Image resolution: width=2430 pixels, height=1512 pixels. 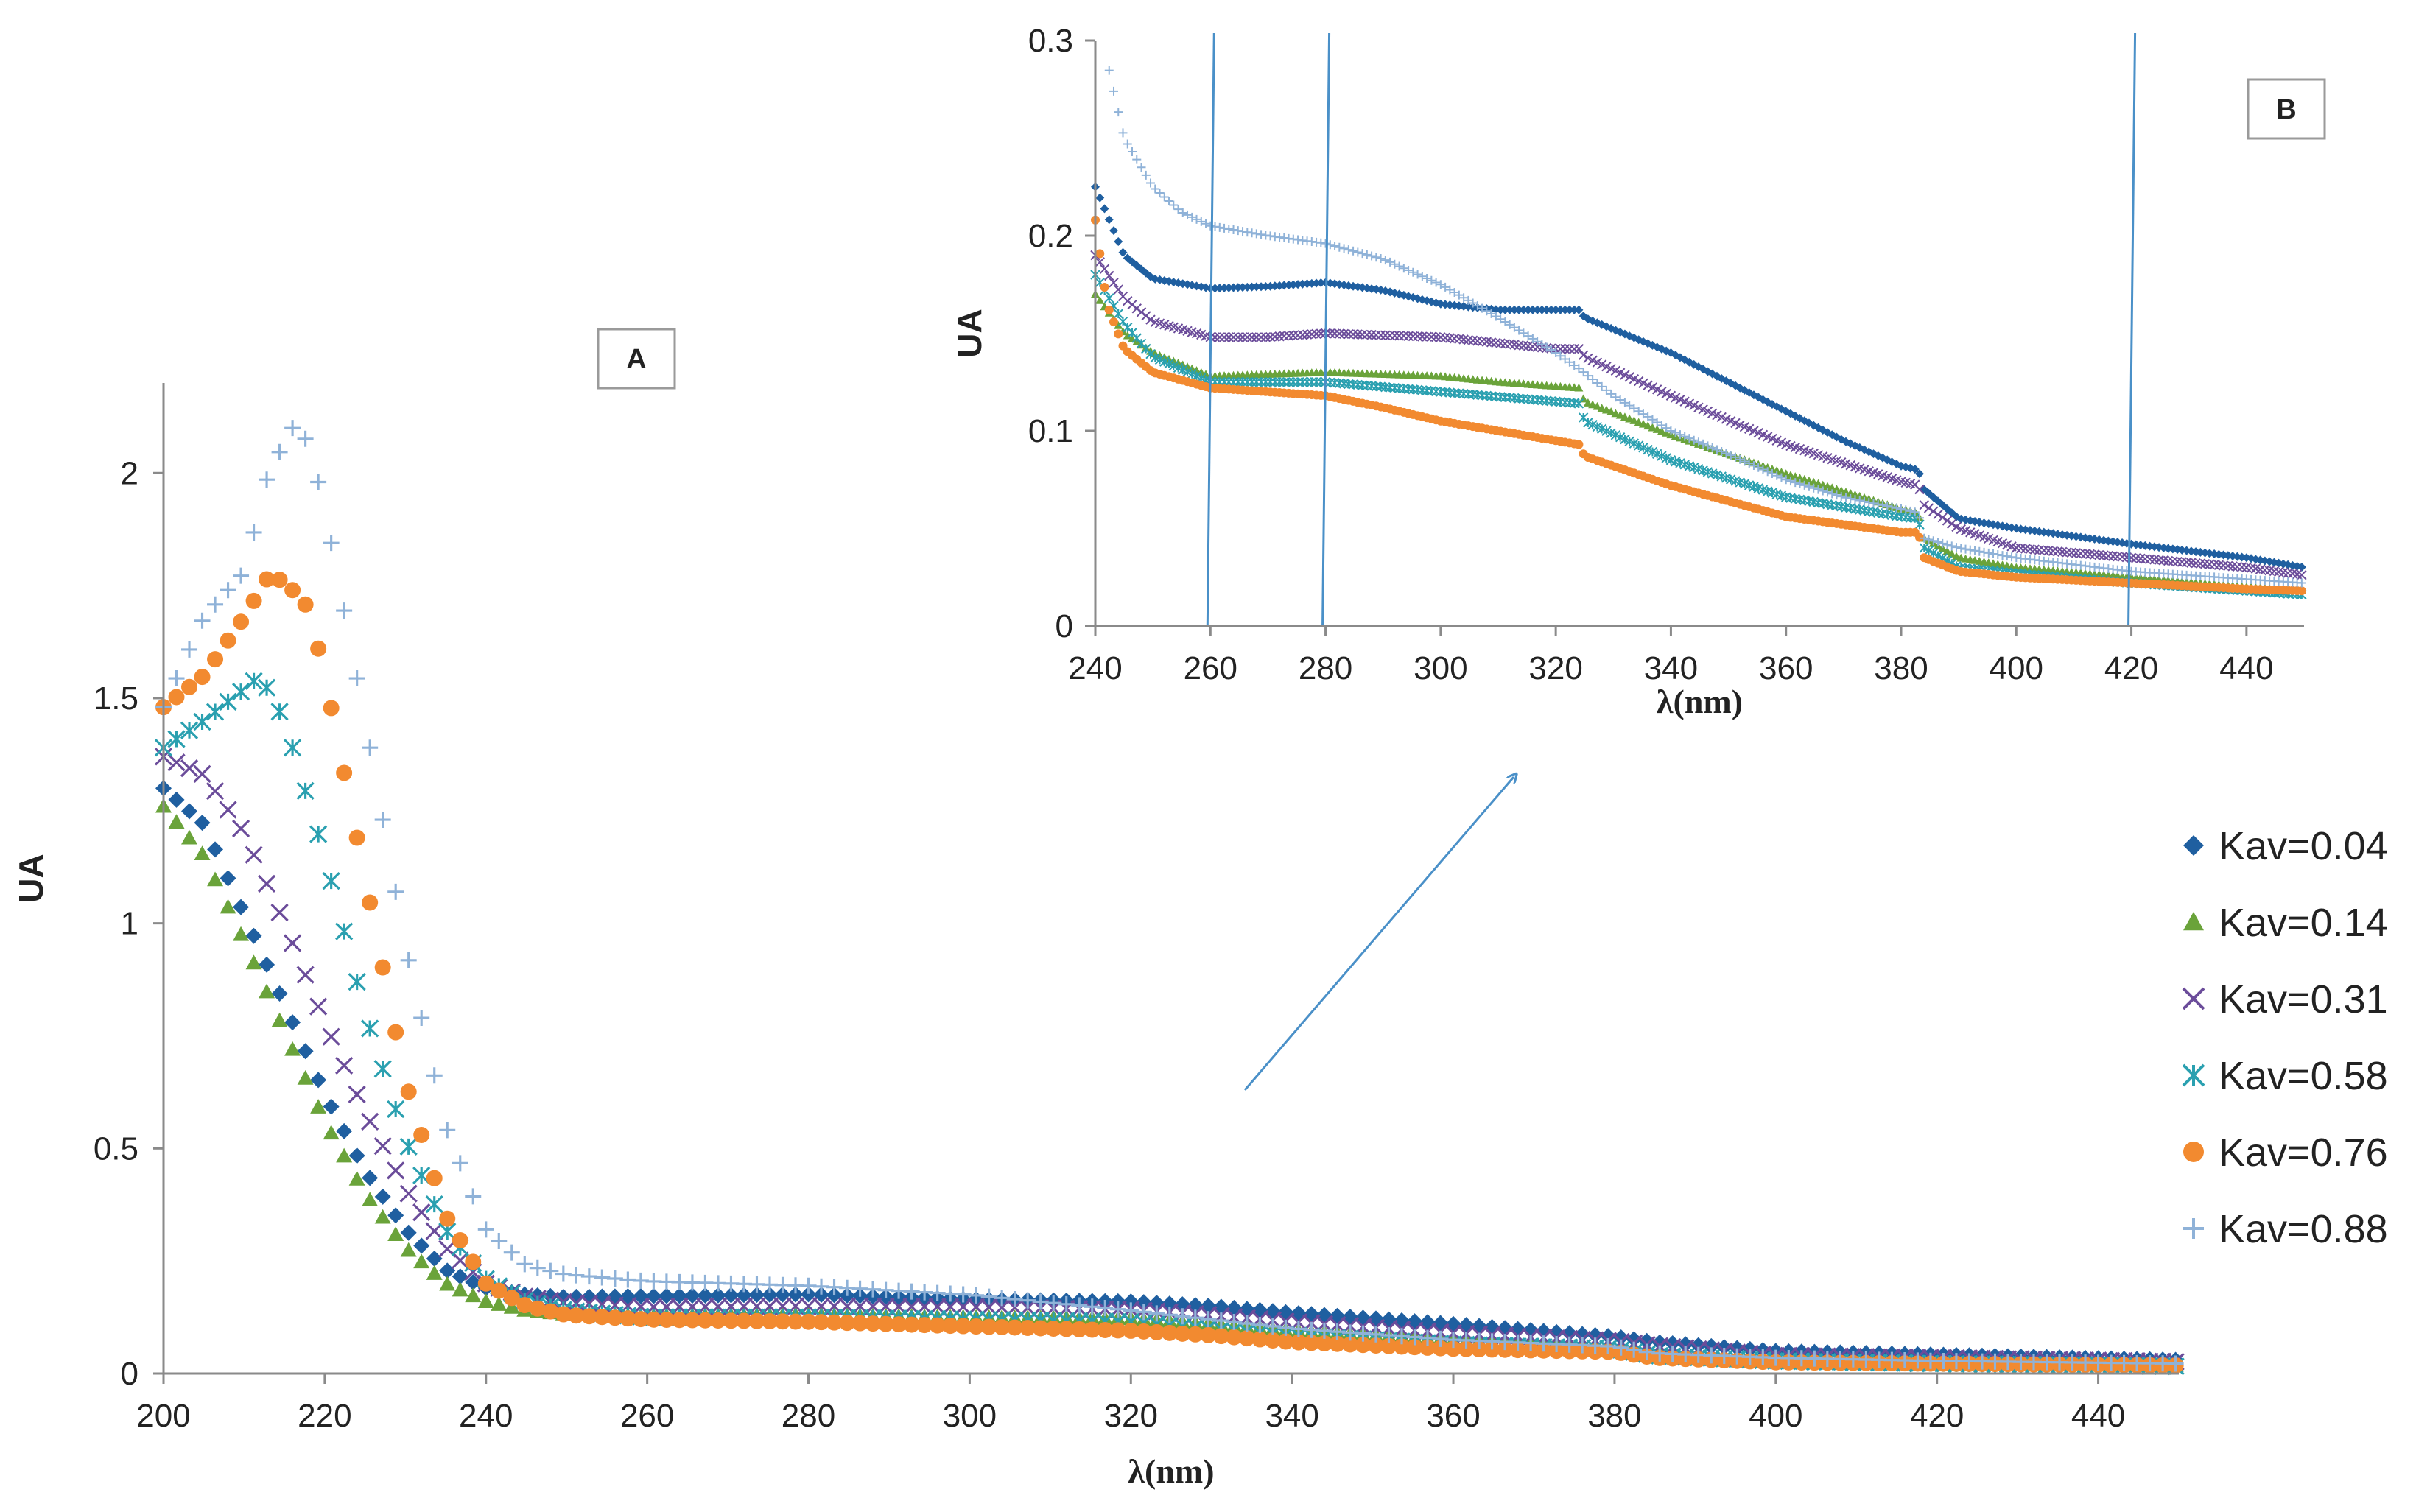 I want to click on legend-marker, so click(x=2193, y=1075).